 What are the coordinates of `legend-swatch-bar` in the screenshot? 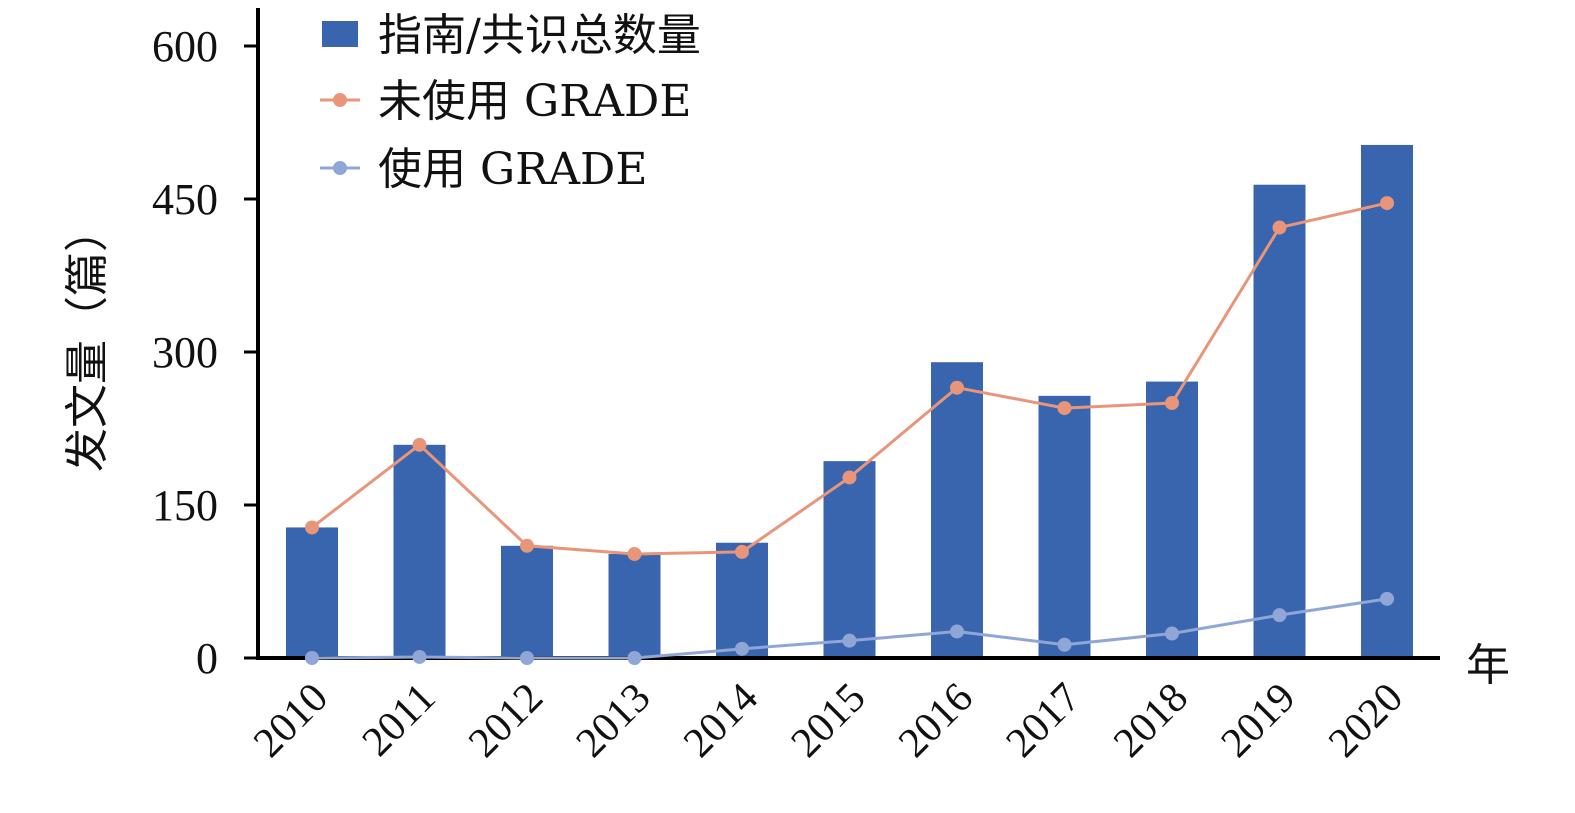 It's located at (340, 34).